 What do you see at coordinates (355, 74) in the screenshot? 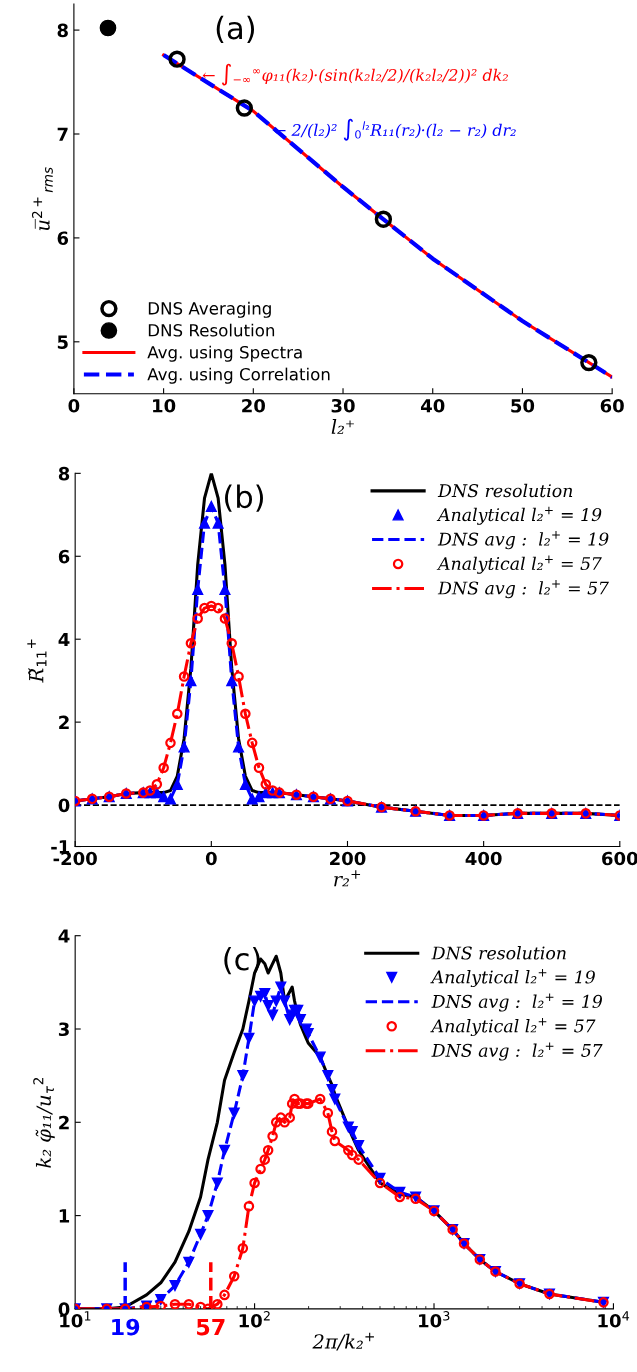
I see `annotation: ← ∫$_{−∞}$$^{∞}$φ₁₁(k₂)·(sin(k₂l₂/2)/(k₂l₂/2))² dk₂` at bounding box center [355, 74].